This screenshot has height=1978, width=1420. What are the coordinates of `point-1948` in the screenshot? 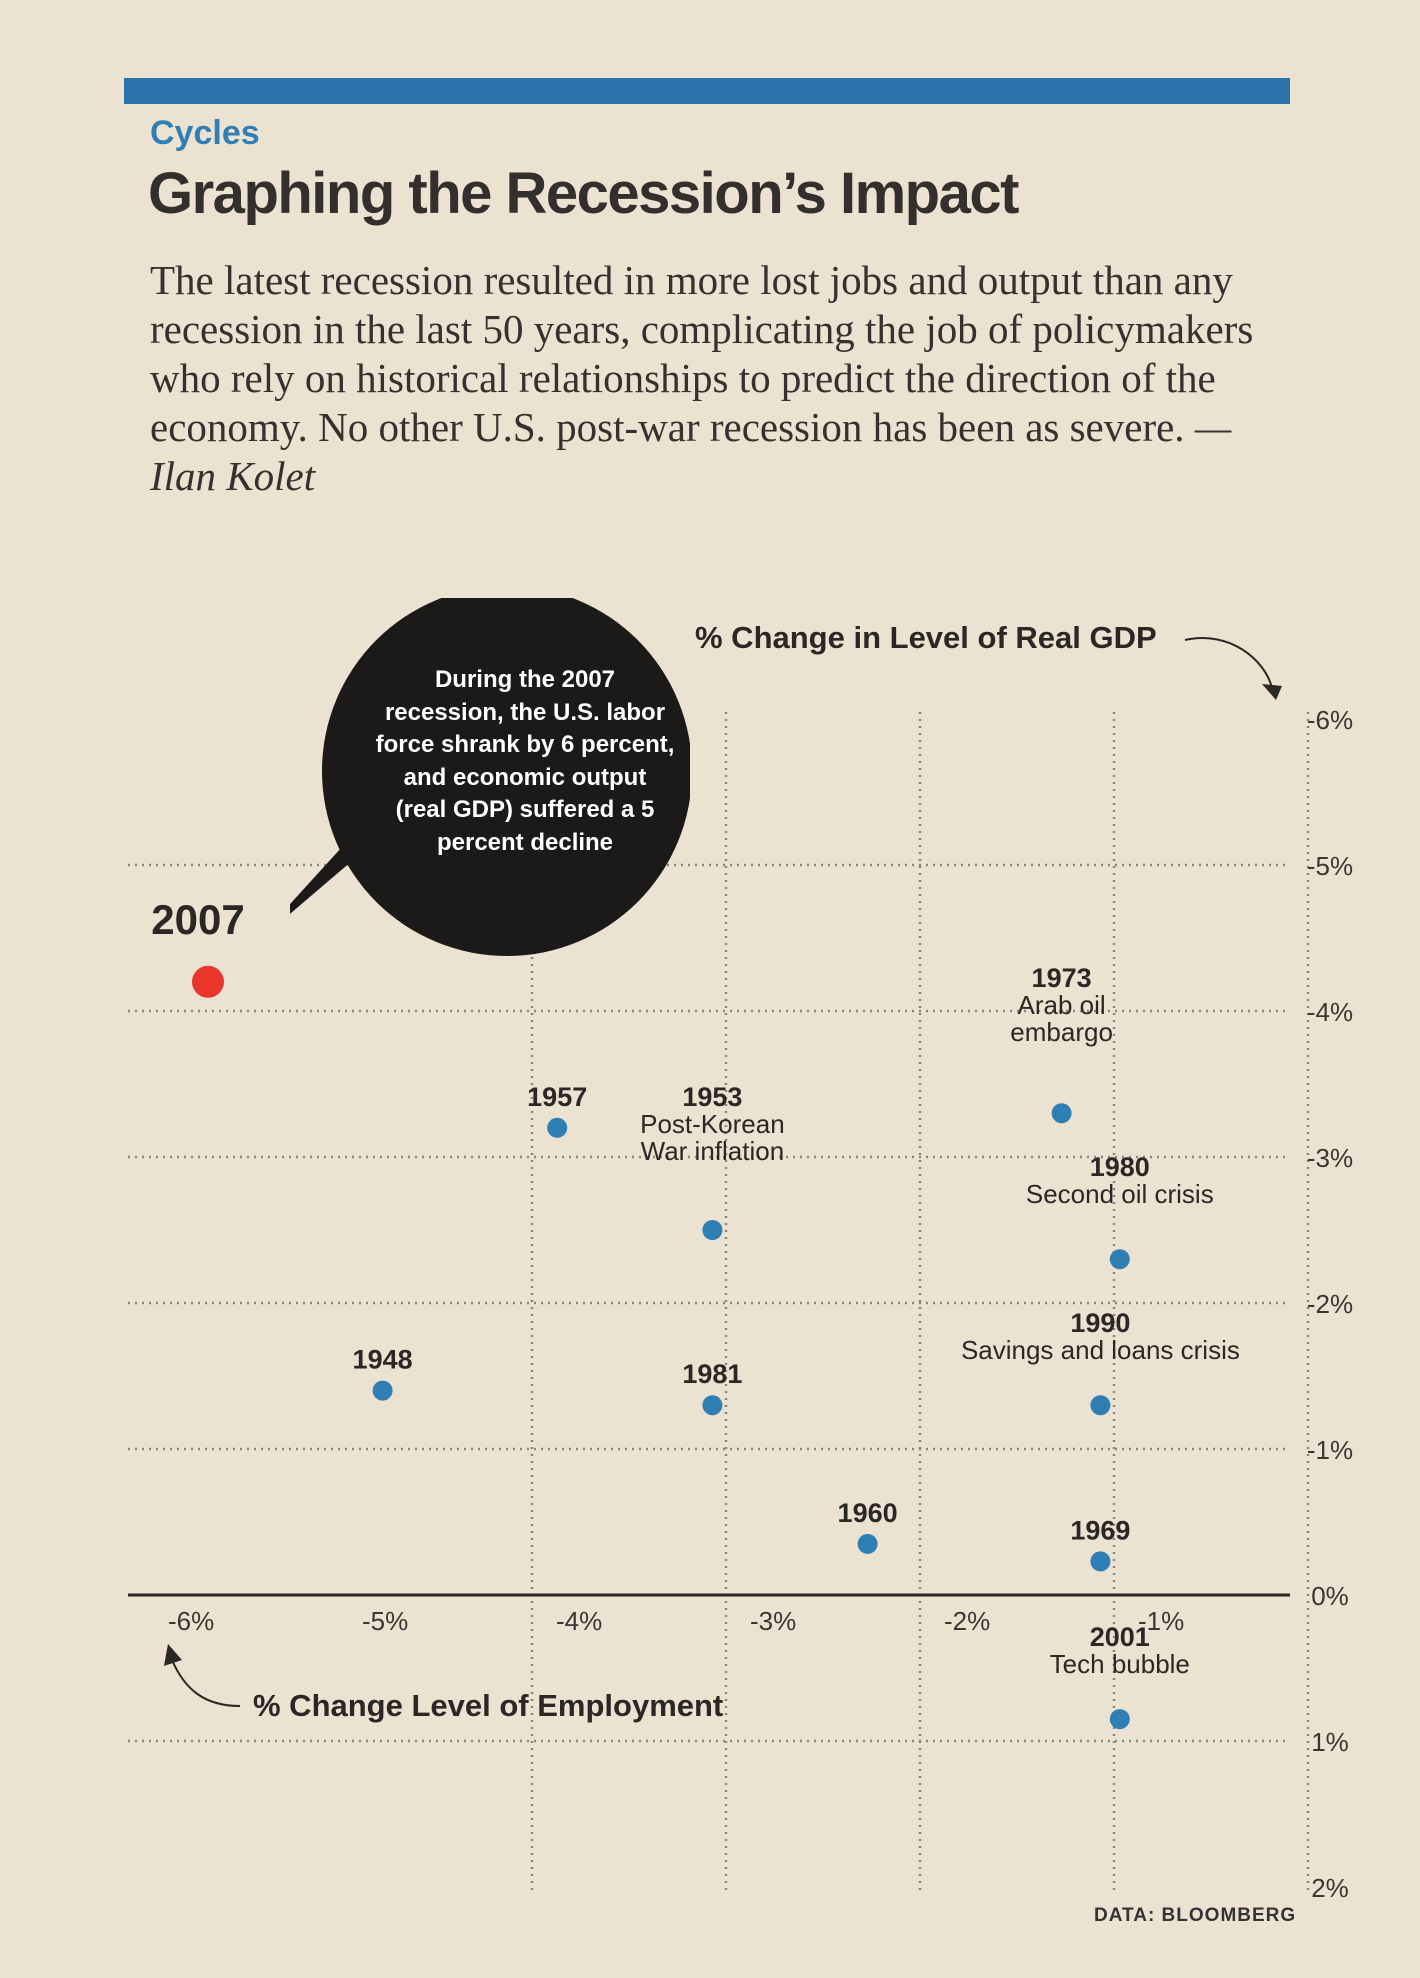 It's located at (382, 1390).